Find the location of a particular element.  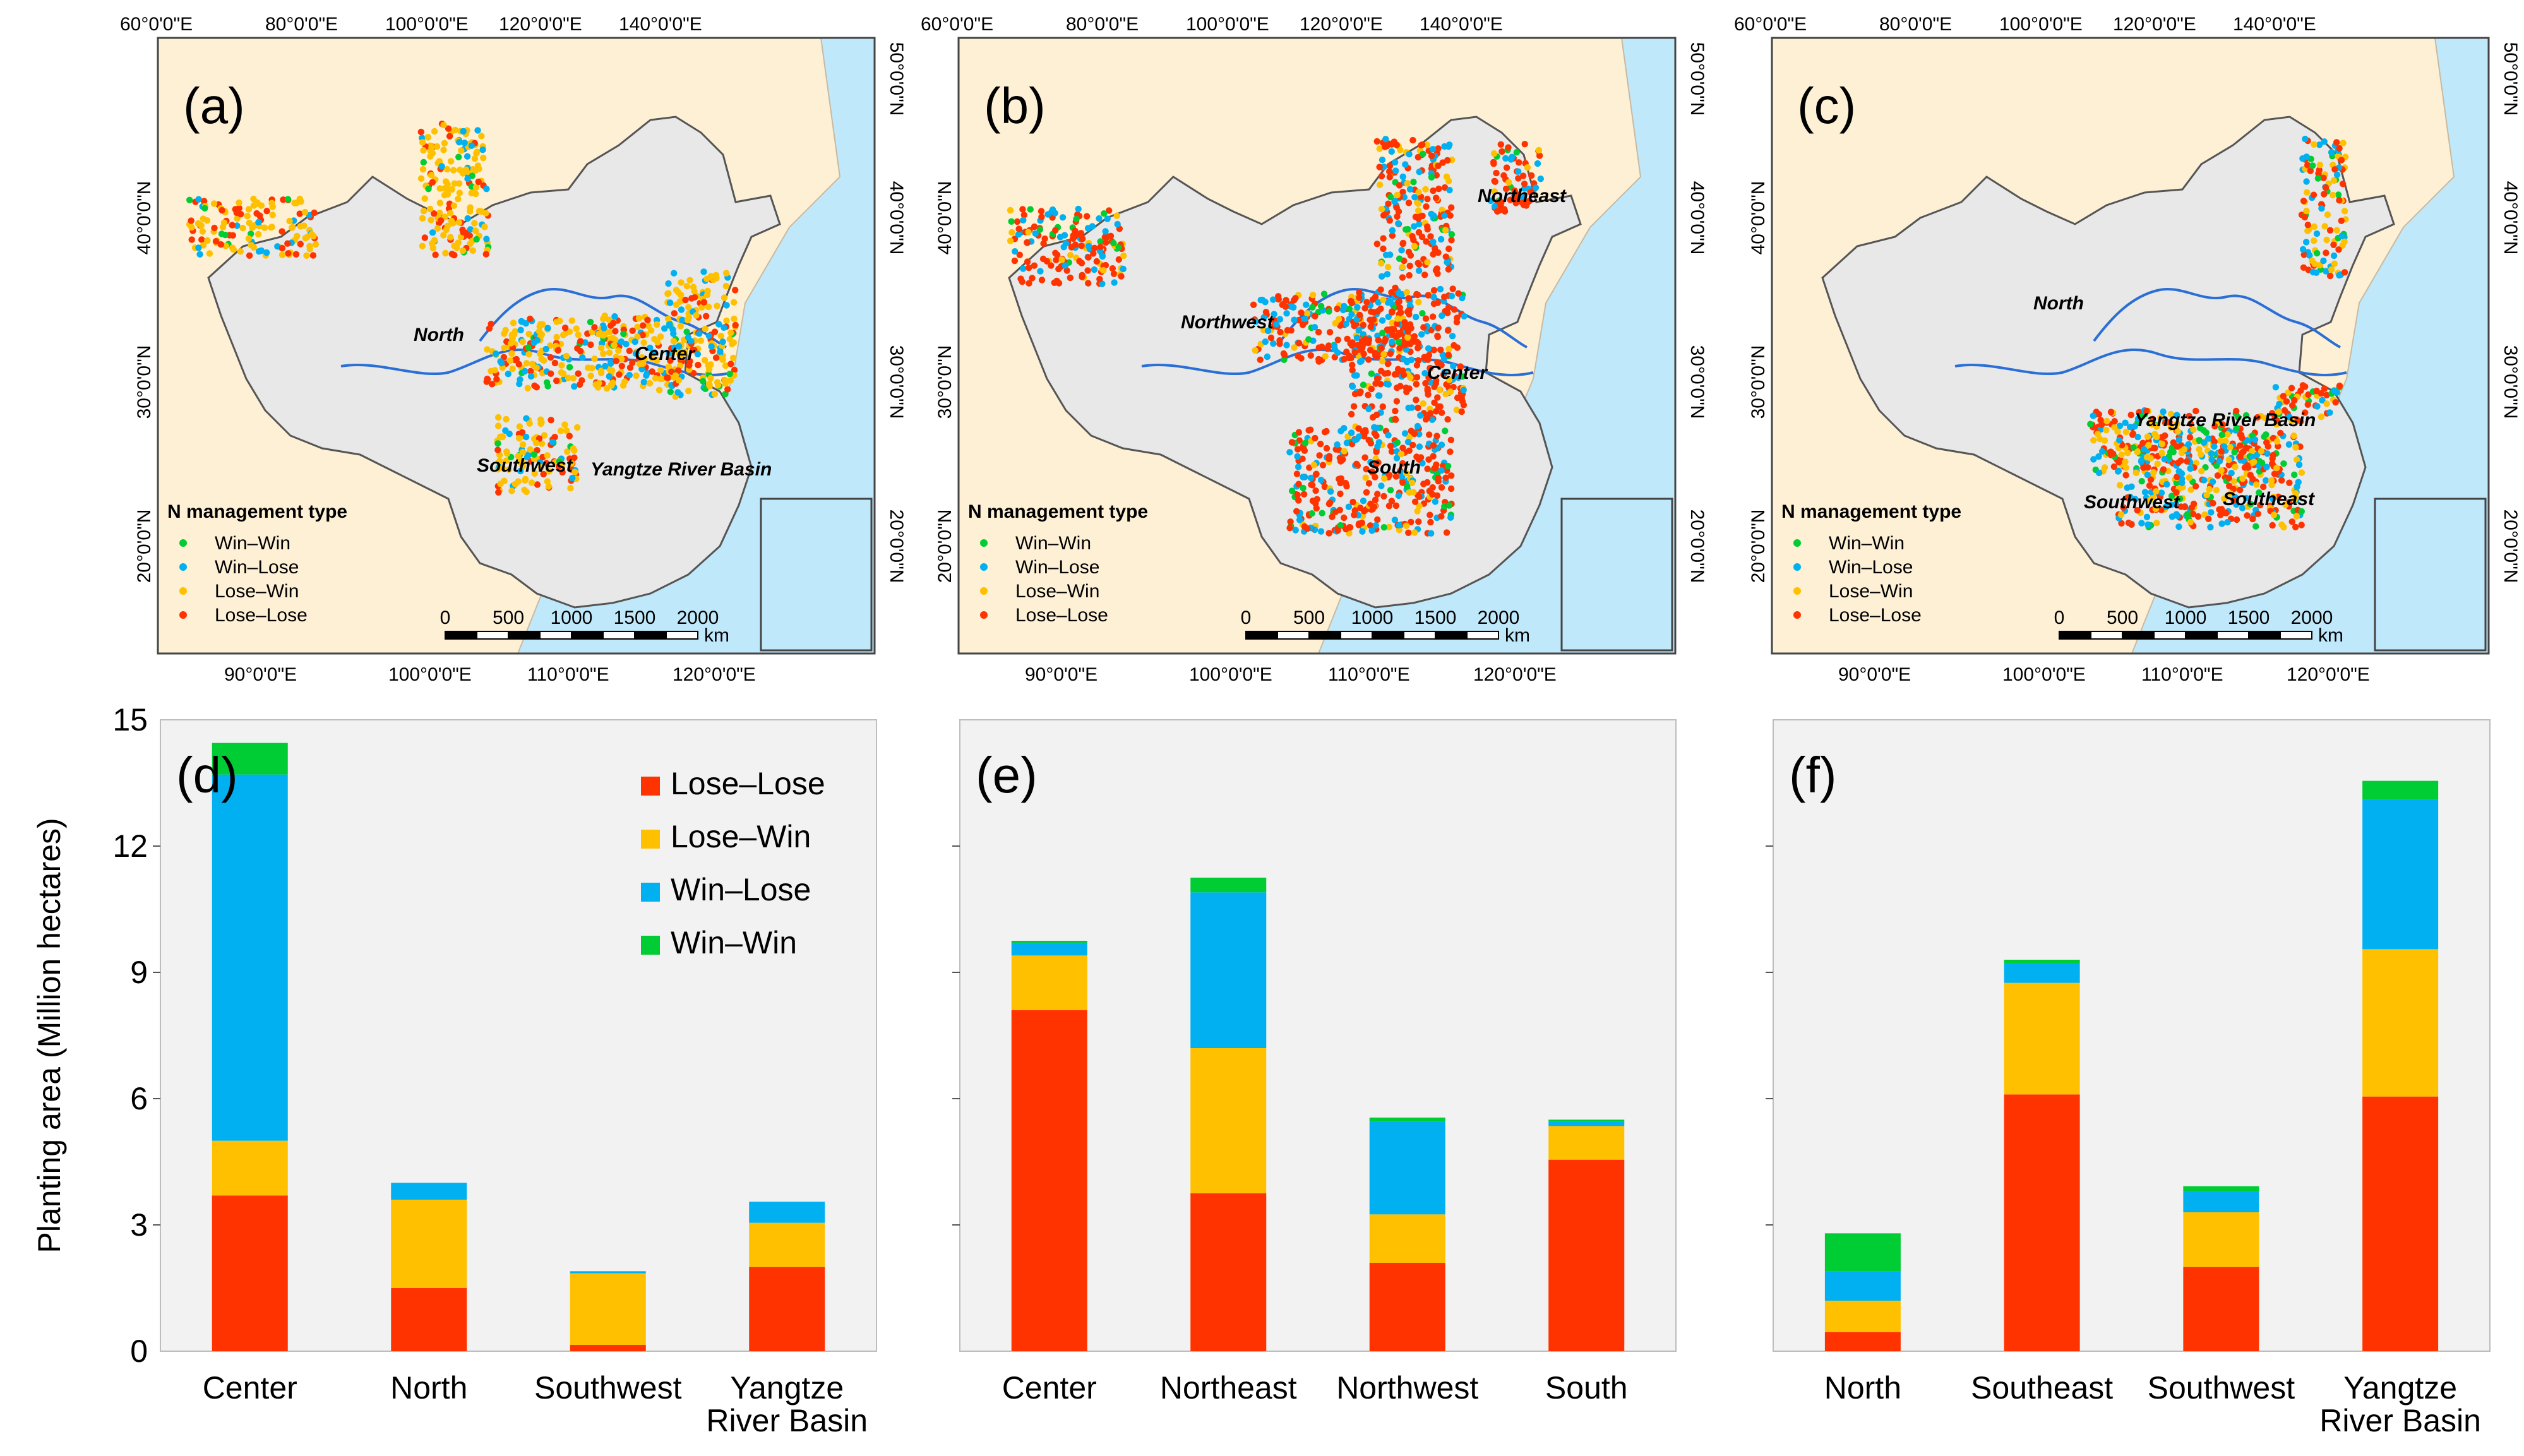

yellow-river is located at coordinates (2217, 318).